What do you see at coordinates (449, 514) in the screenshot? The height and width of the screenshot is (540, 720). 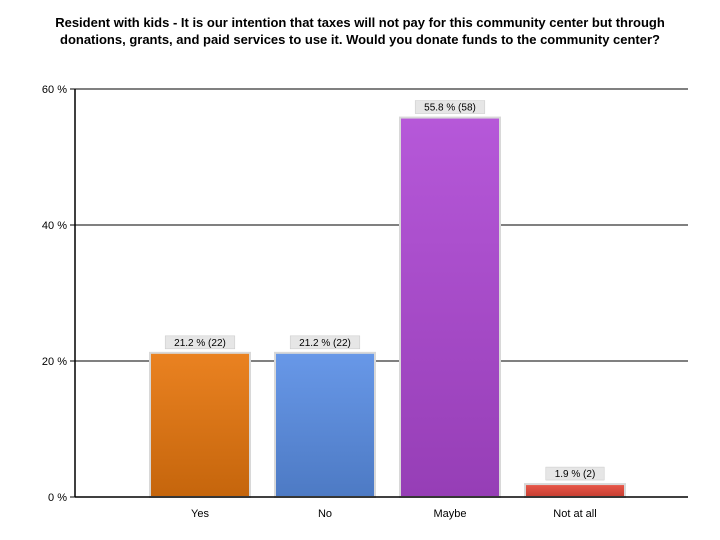 I see `x-tick-label: Maybe` at bounding box center [449, 514].